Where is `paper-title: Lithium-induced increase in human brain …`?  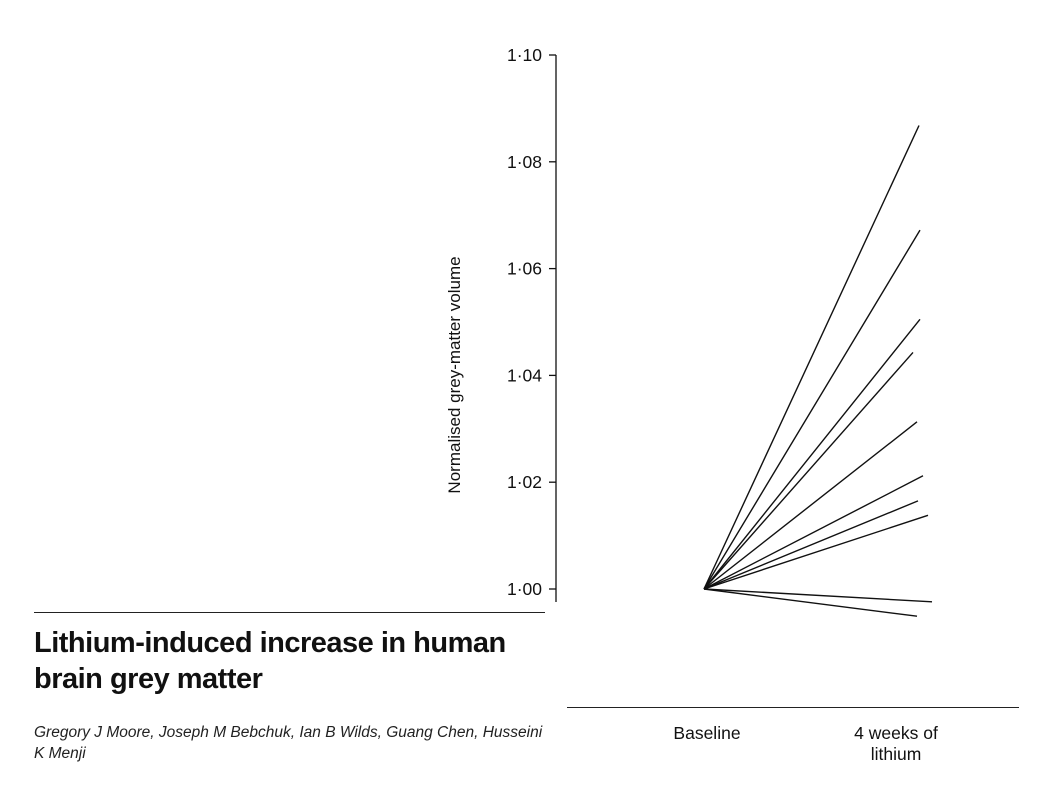 paper-title: Lithium-induced increase in human brain … is located at coordinates (270, 661).